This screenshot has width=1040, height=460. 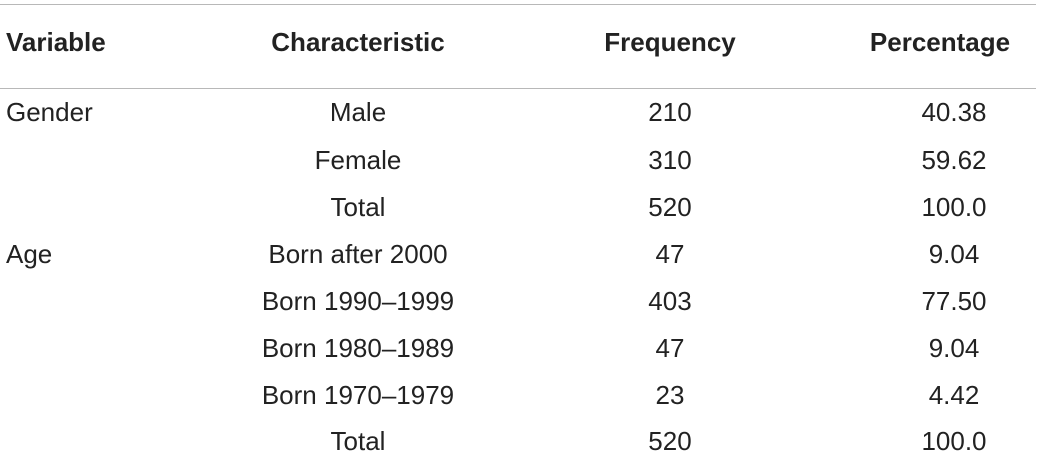 What do you see at coordinates (670, 42) in the screenshot?
I see `header-frequency: Frequency` at bounding box center [670, 42].